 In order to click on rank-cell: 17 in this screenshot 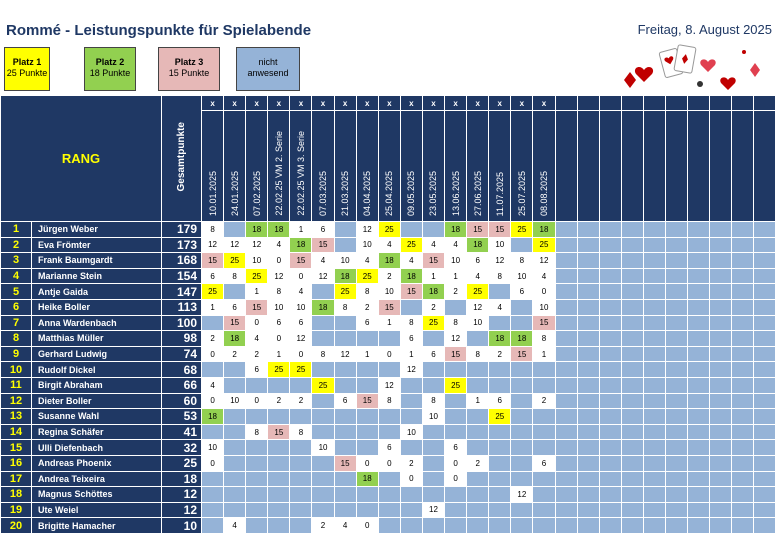, I will do `click(16, 479)`.